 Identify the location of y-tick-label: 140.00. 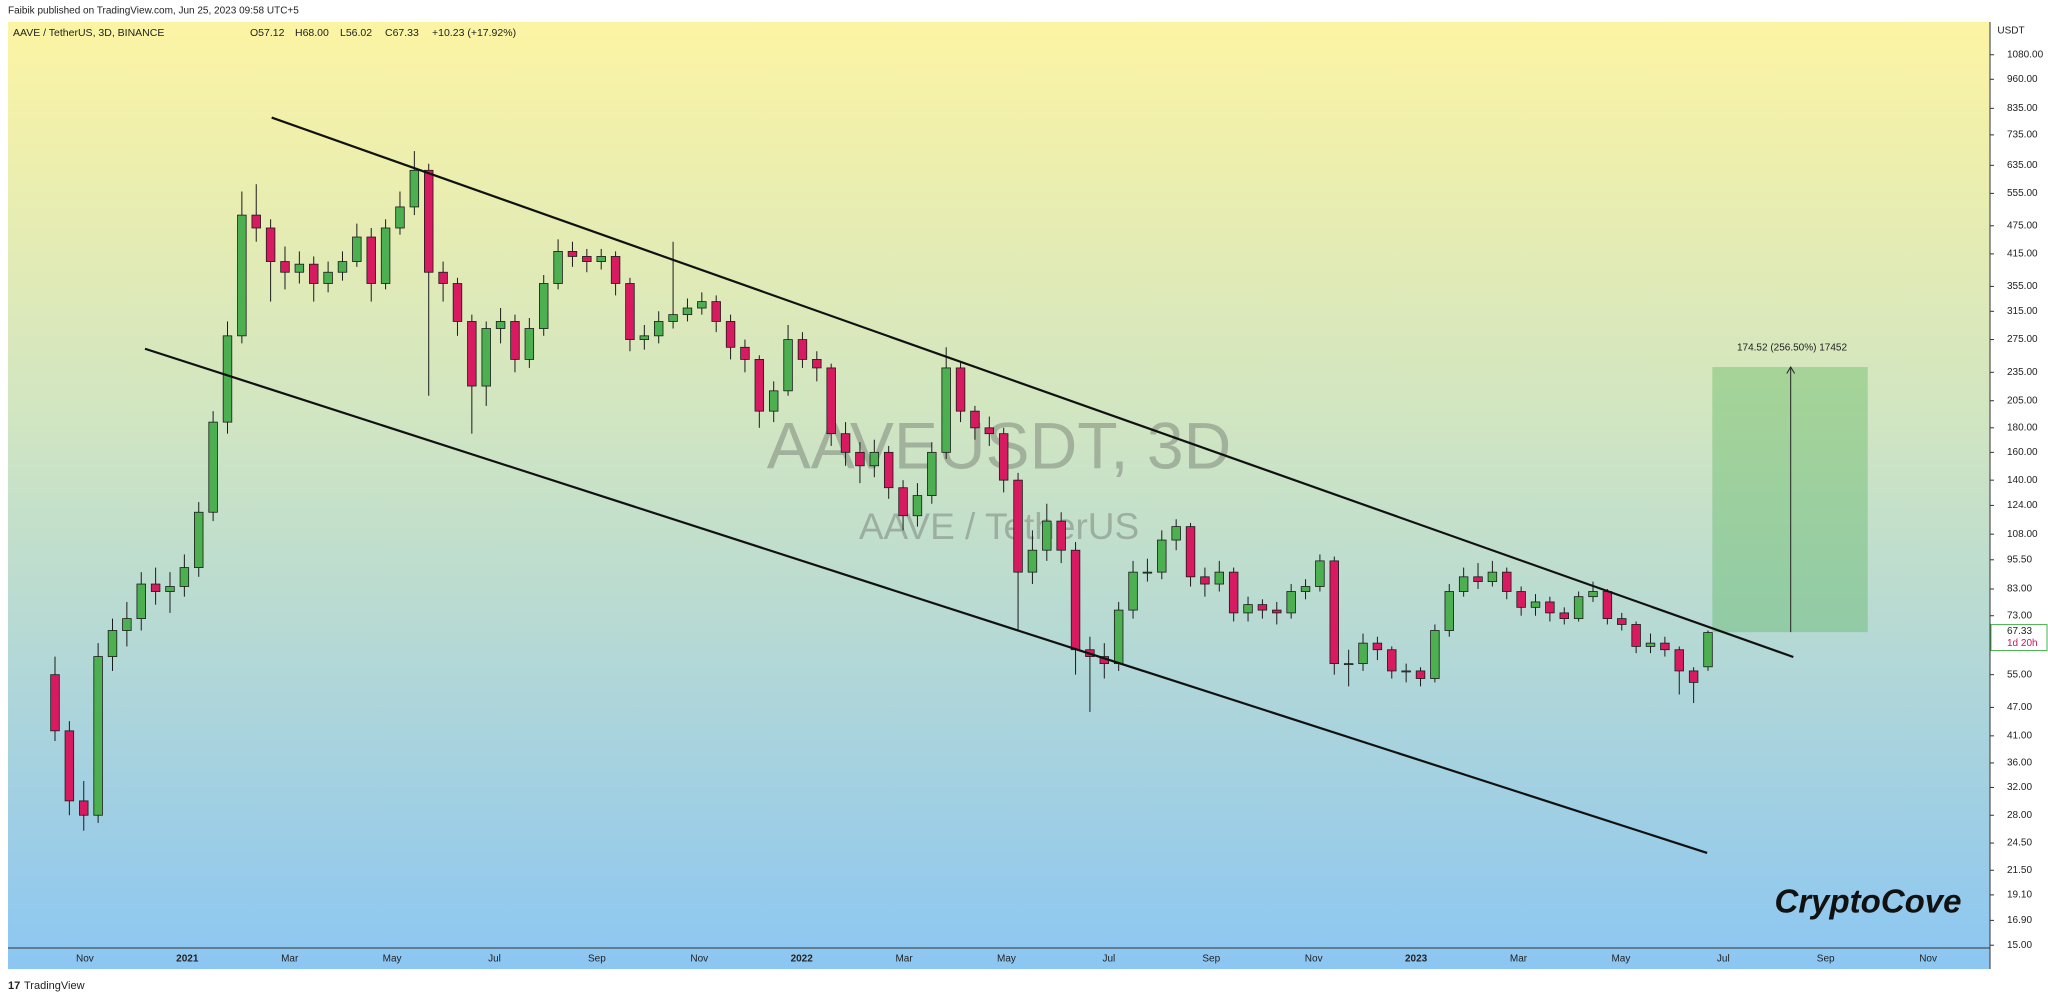
(2022, 480).